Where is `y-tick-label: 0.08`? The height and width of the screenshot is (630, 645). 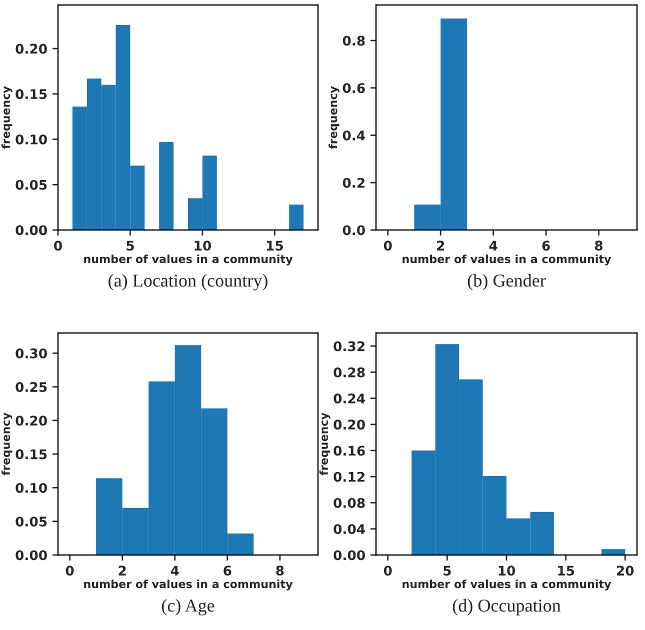 y-tick-label: 0.08 is located at coordinates (349, 503).